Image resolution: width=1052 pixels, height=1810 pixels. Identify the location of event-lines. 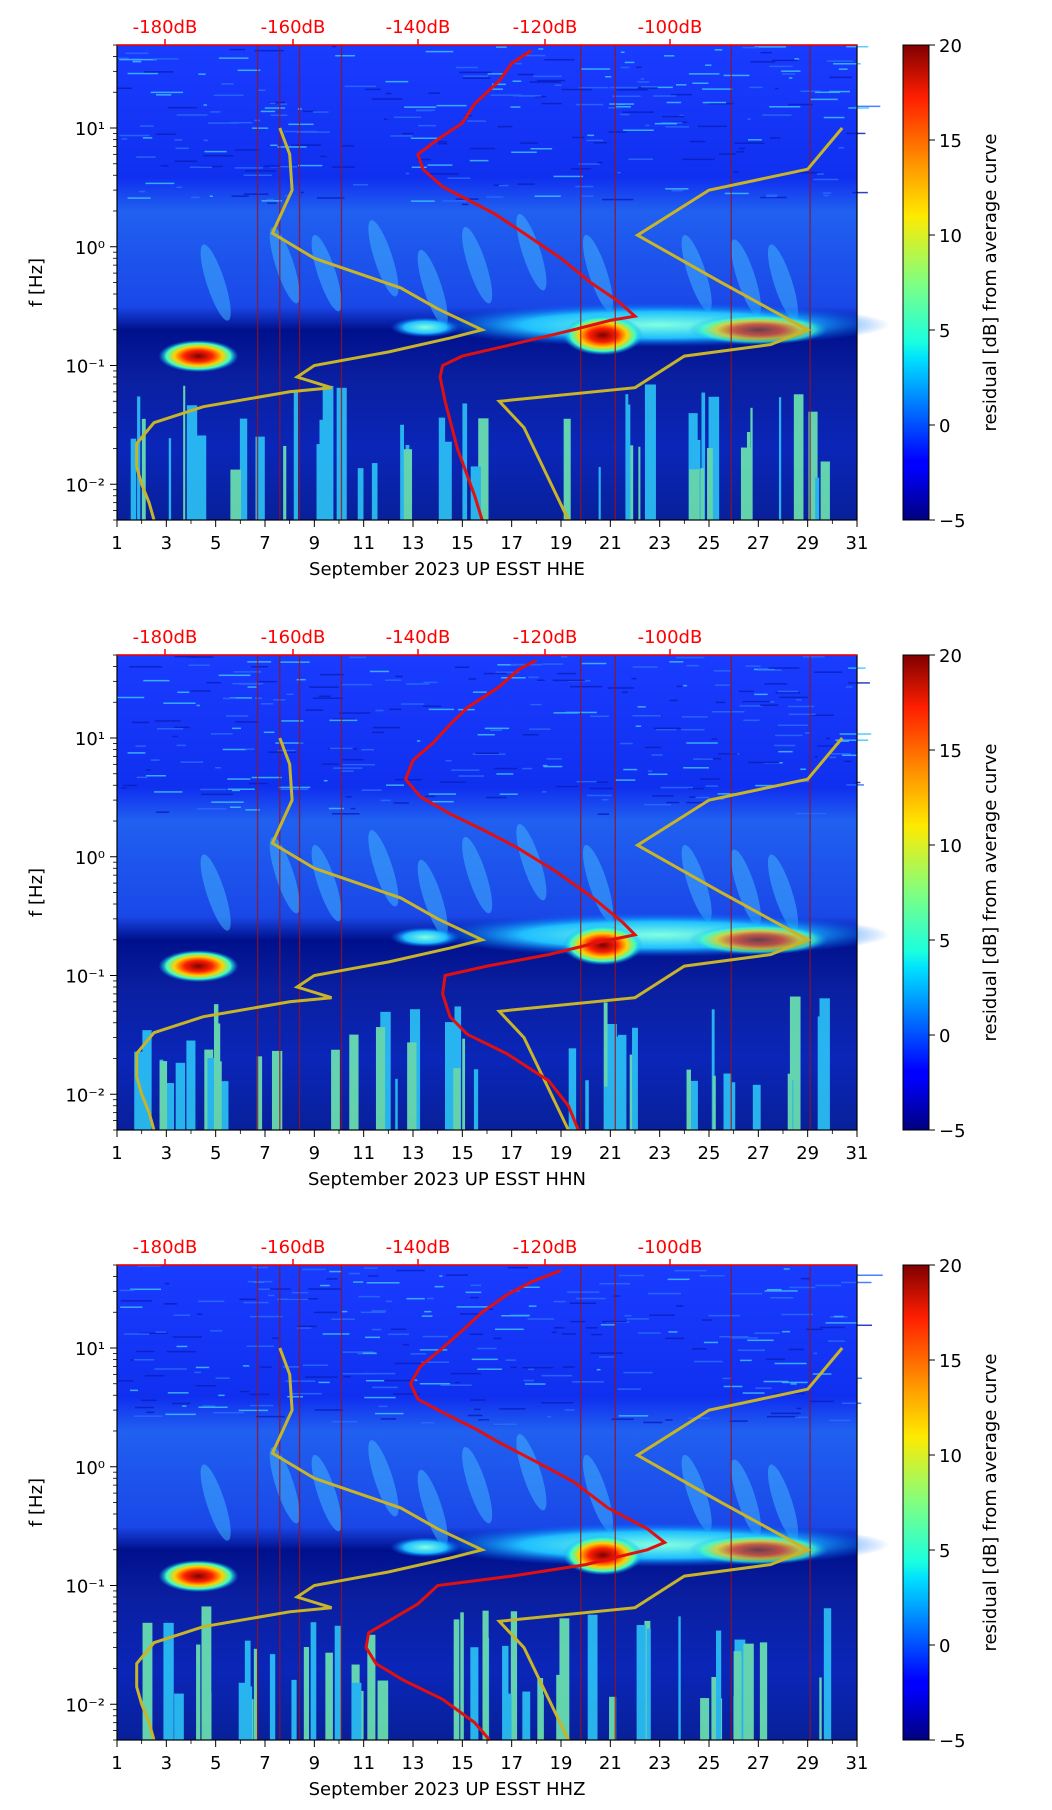
(533, 1502).